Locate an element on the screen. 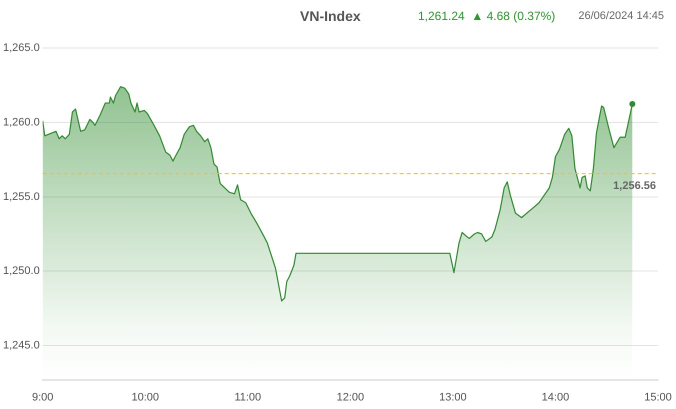 This screenshot has width=676, height=409. y-tick-label: 1,265.0 is located at coordinates (21, 48).